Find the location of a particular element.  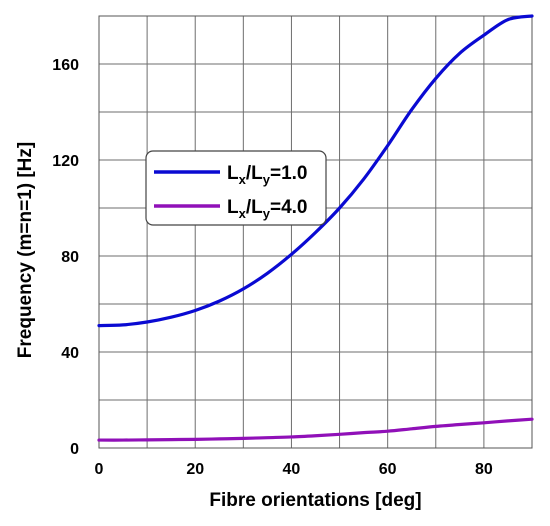

x-tick-label: 80 is located at coordinates (484, 469).